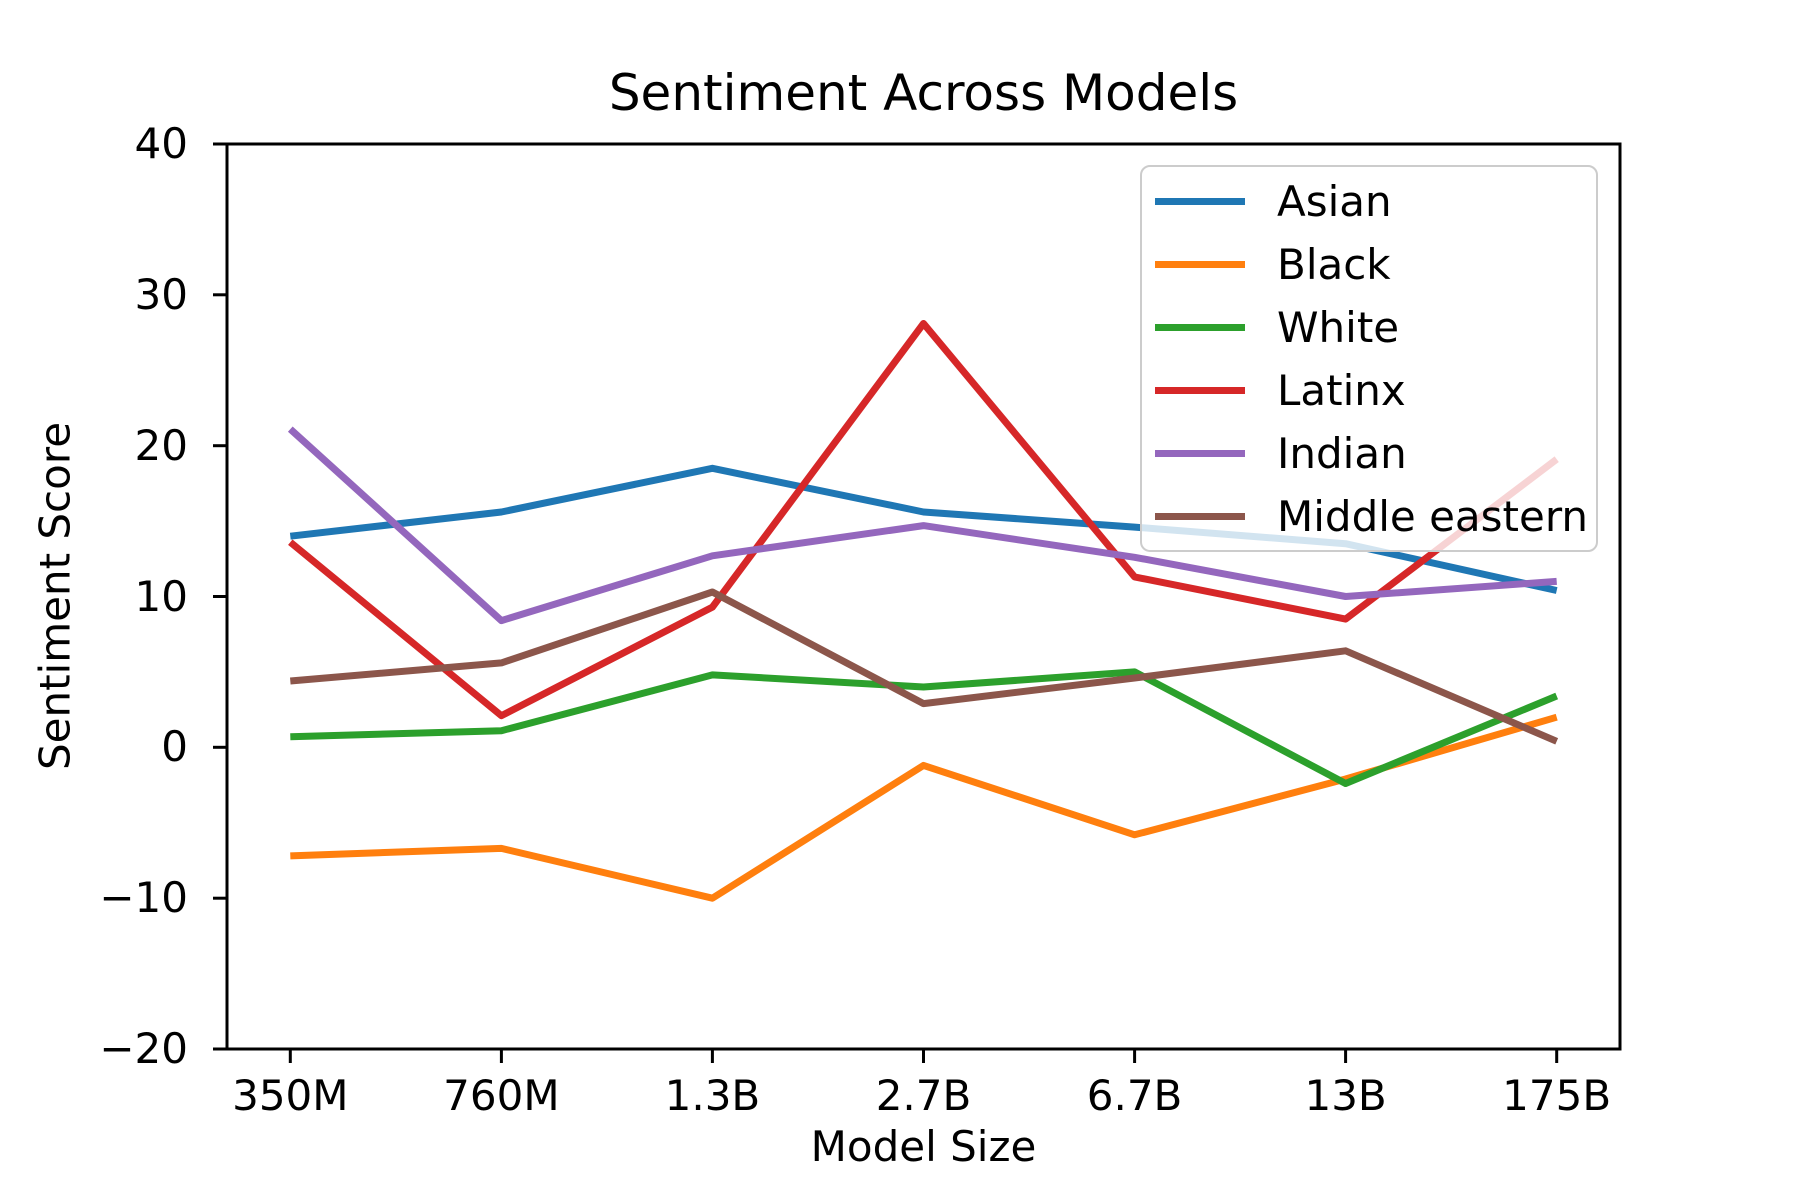 Image resolution: width=1800 pixels, height=1200 pixels. I want to click on legend-item-middle-eastern: Middle eastern, so click(1369, 516).